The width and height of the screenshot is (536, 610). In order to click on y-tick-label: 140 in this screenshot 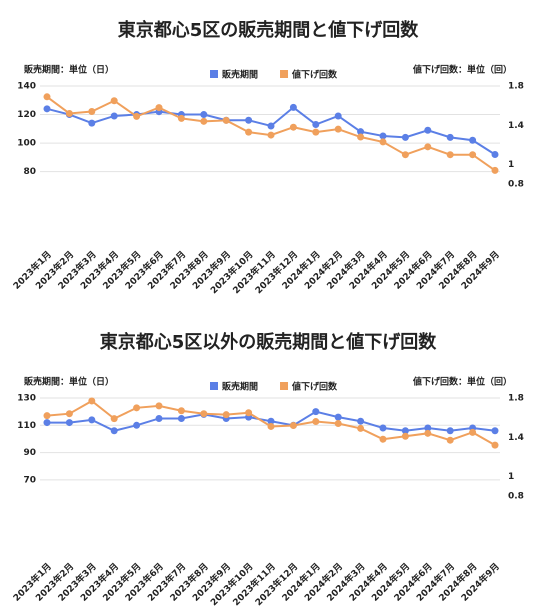, I will do `click(26, 87)`.